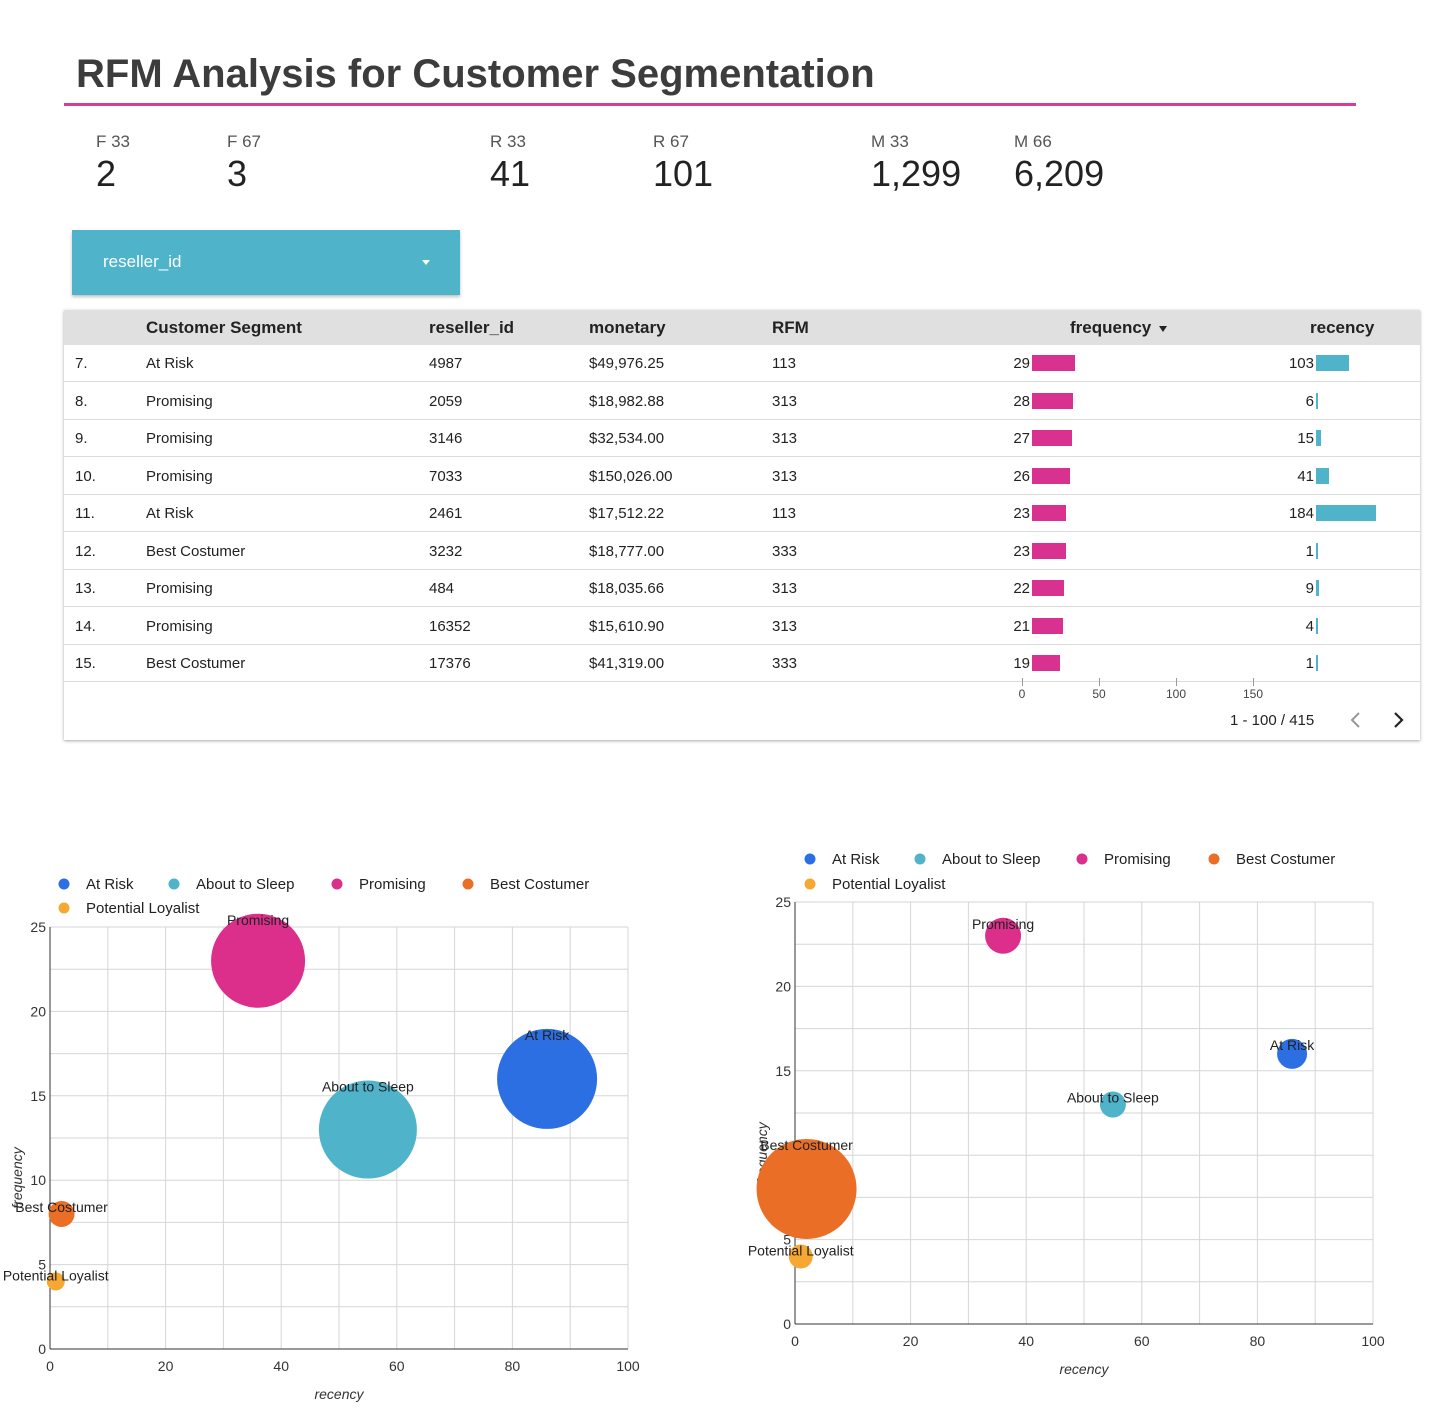 Image resolution: width=1446 pixels, height=1415 pixels. Describe the element at coordinates (683, 173) in the screenshot. I see `kpi-value: 101` at that location.